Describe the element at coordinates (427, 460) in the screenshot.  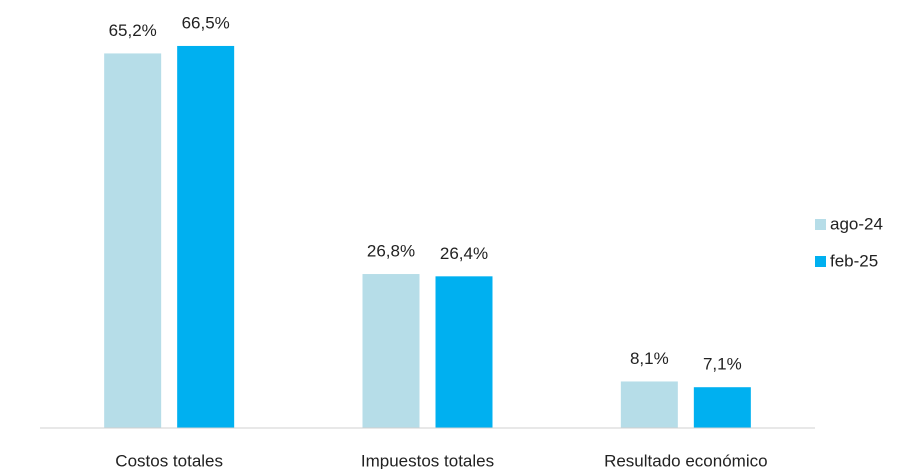
I see `x-tick-label: Impuestos totales` at that location.